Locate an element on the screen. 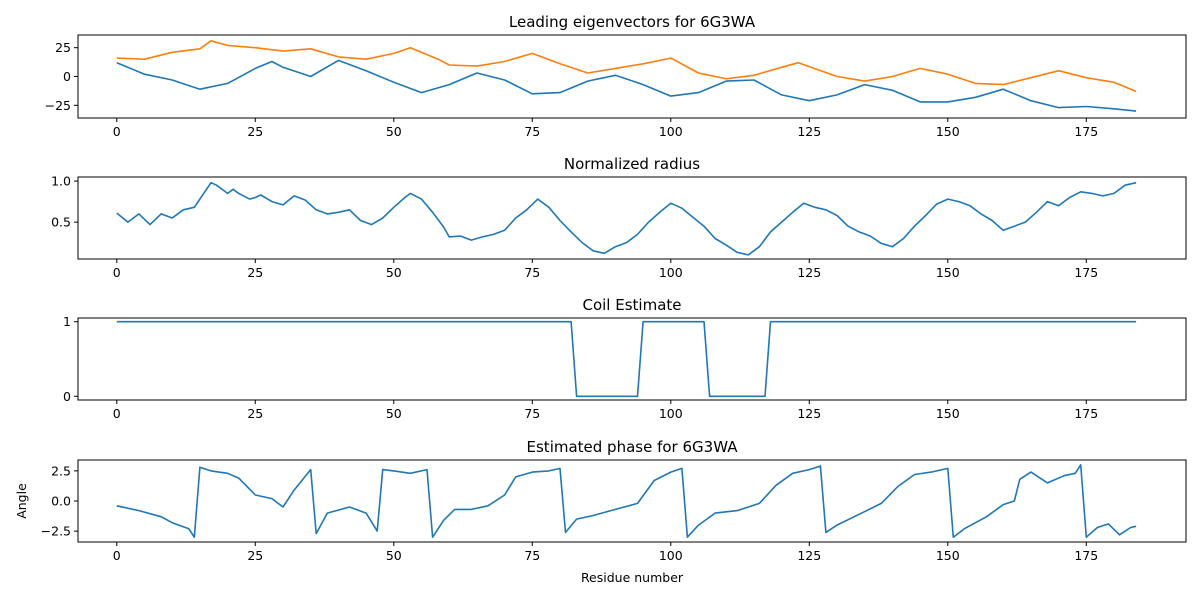 The image size is (1200, 600). panel-title: Coil Estimate is located at coordinates (631, 305).